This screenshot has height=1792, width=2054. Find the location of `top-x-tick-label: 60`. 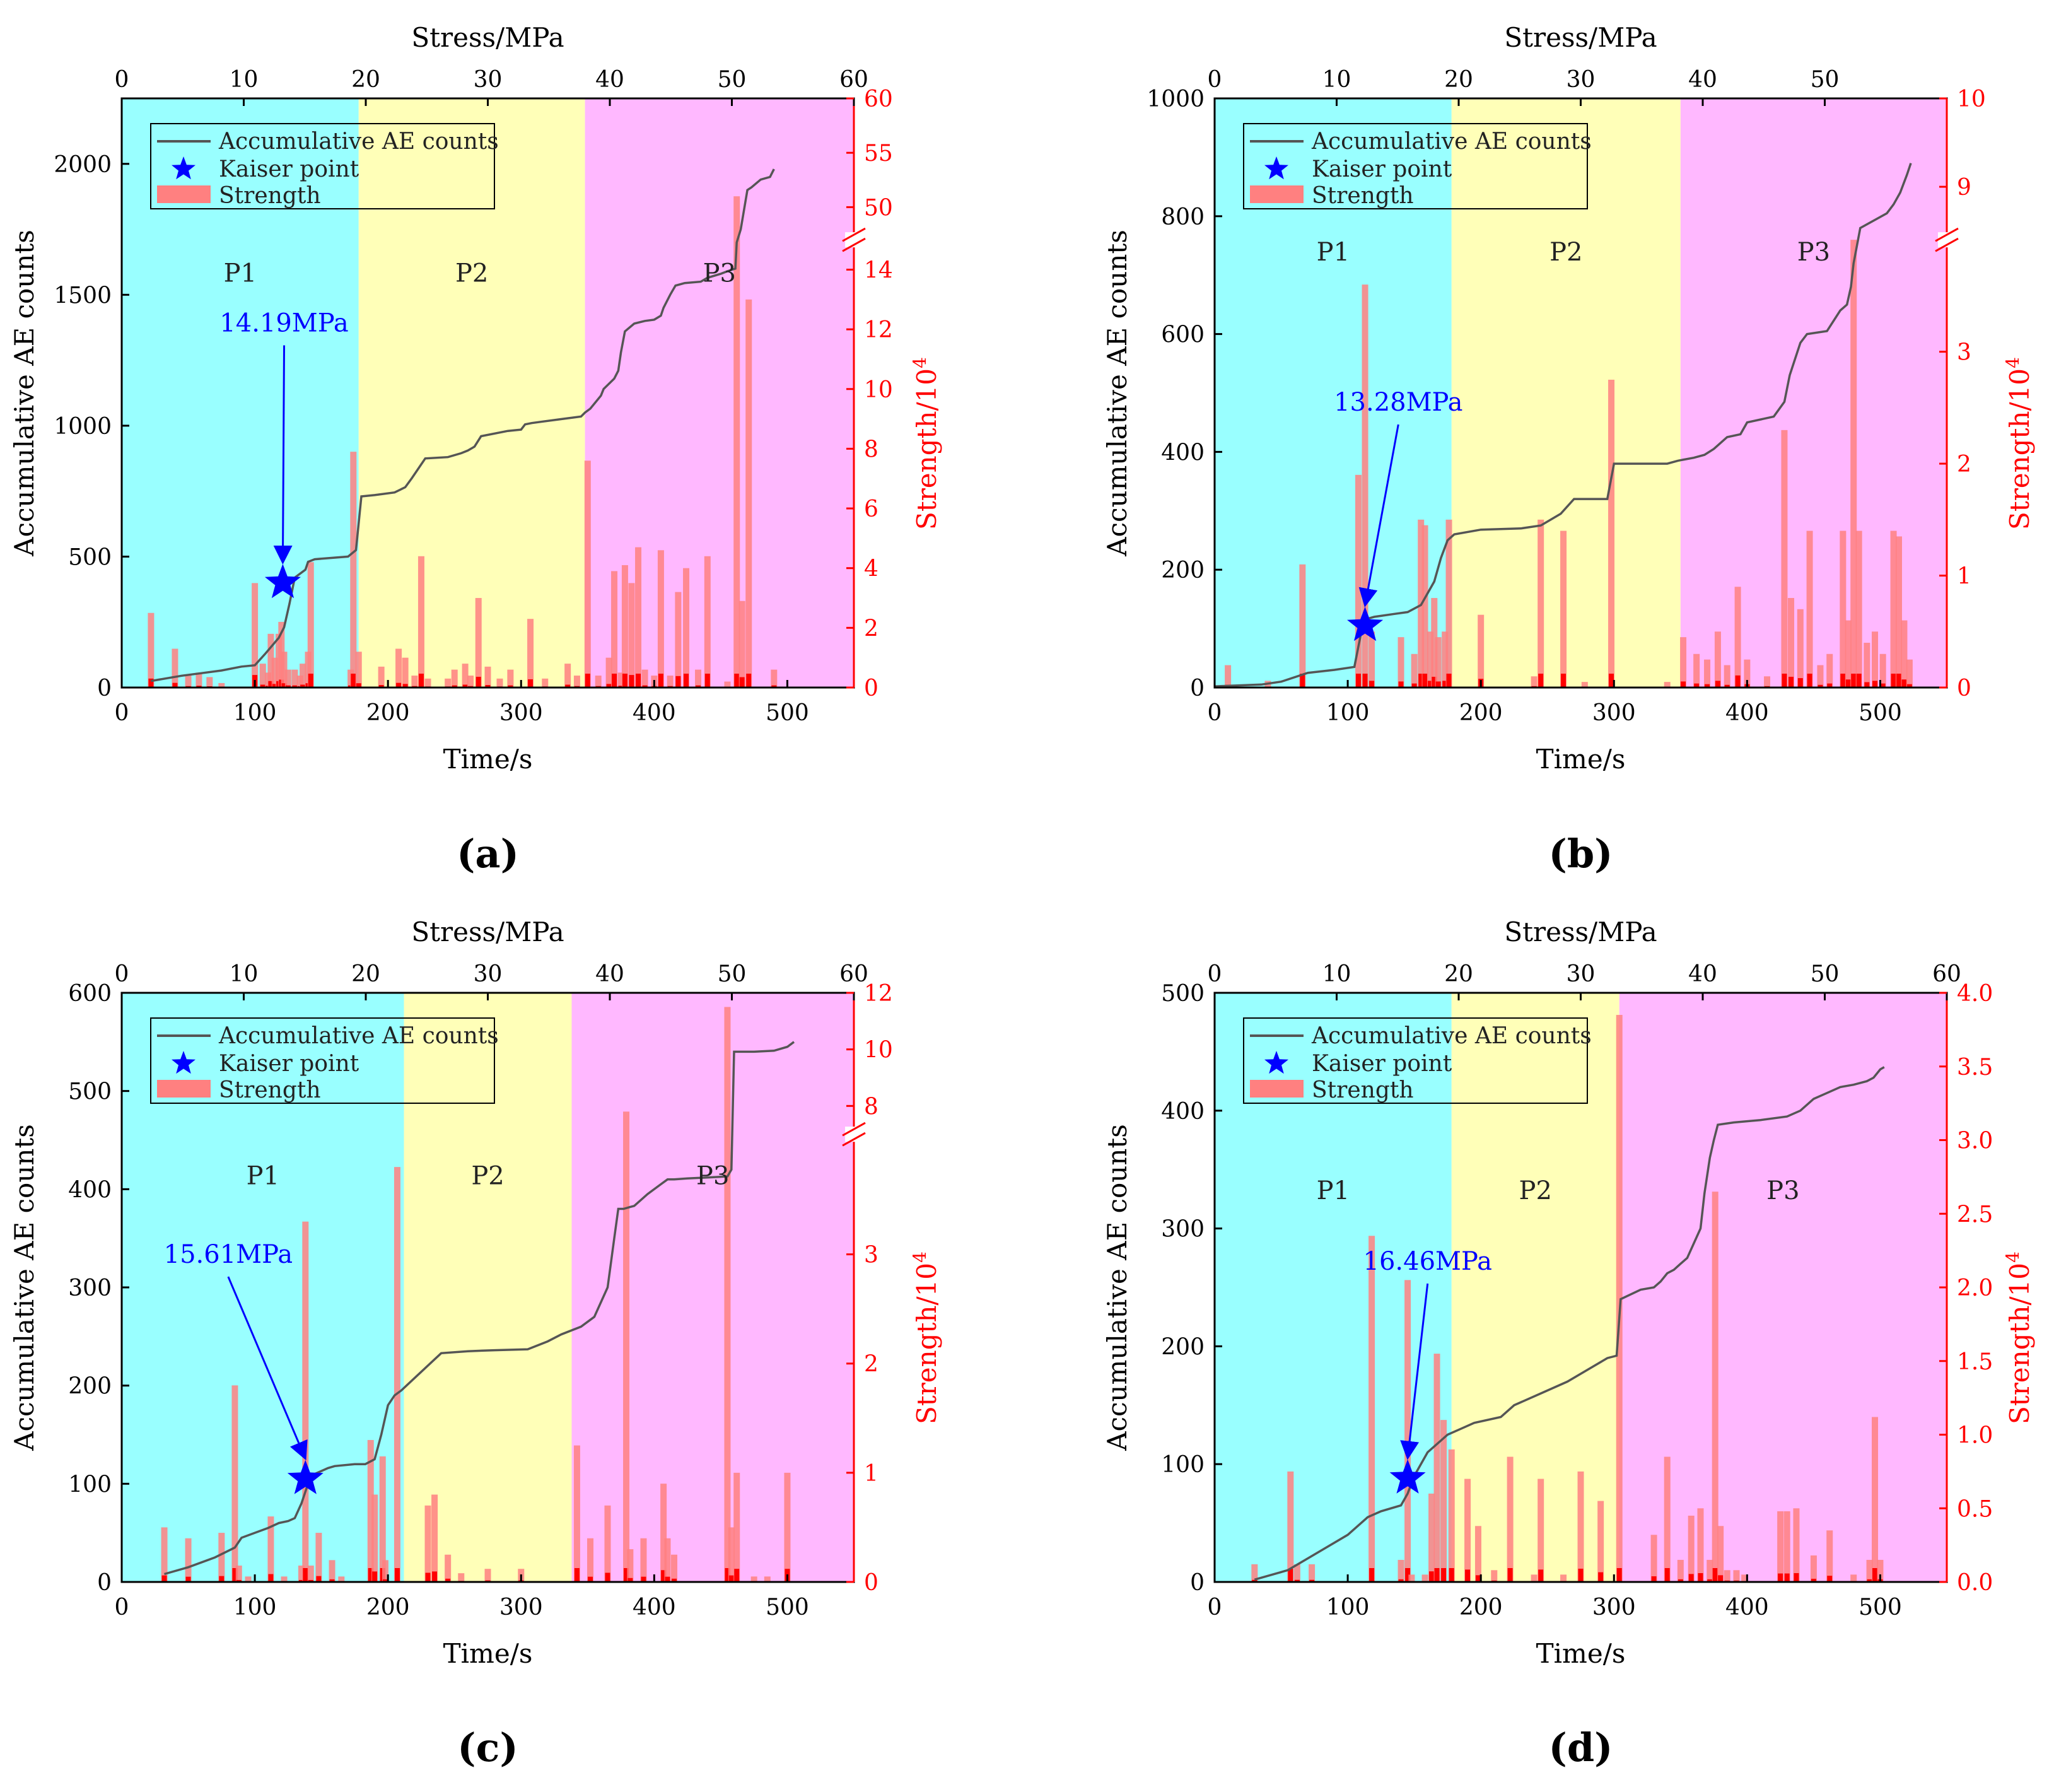

top-x-tick-label: 60 is located at coordinates (853, 80).